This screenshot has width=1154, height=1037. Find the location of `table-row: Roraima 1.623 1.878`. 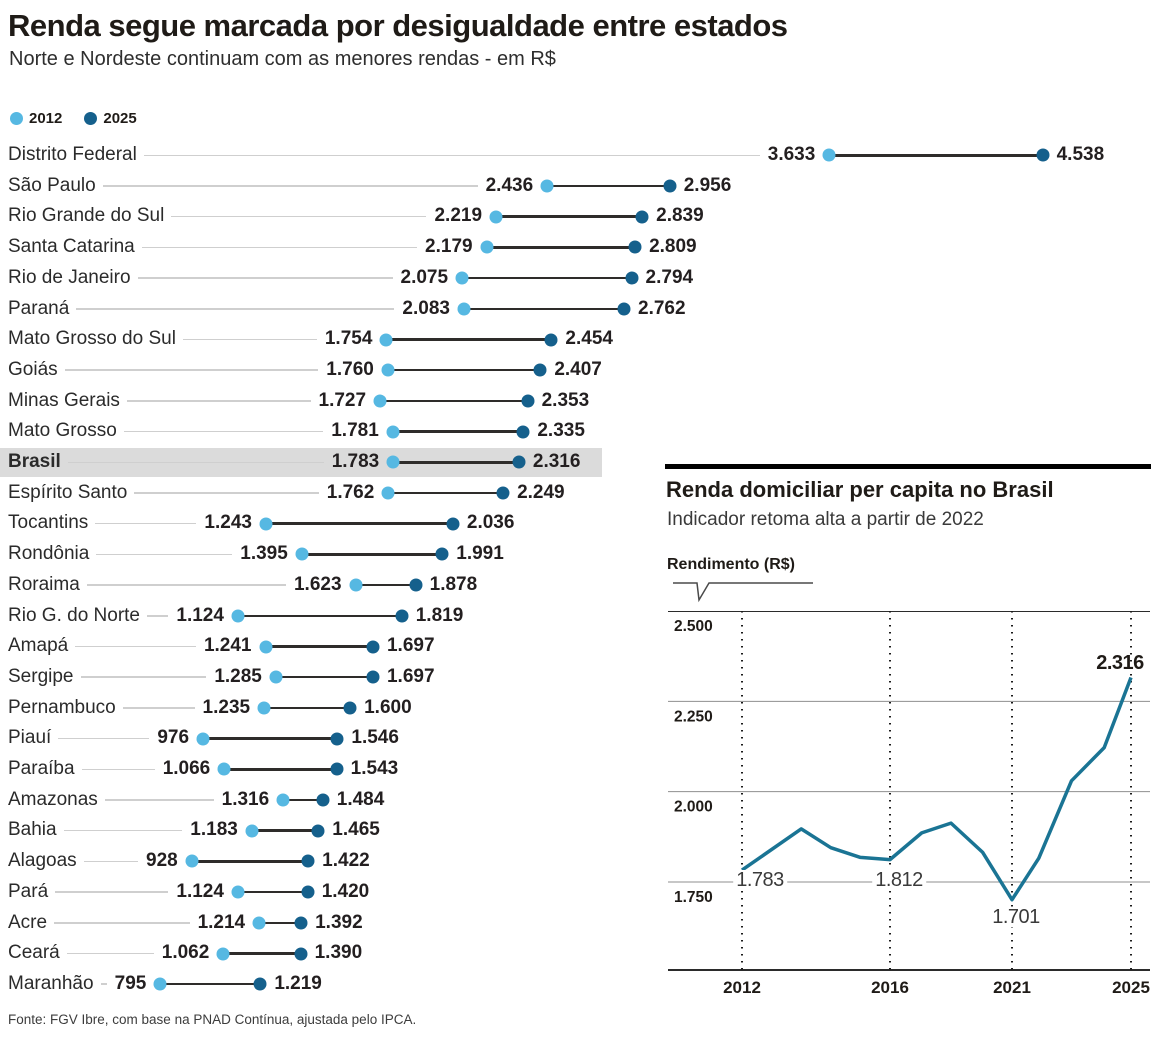

table-row: Roraima 1.623 1.878 is located at coordinates (577, 585).